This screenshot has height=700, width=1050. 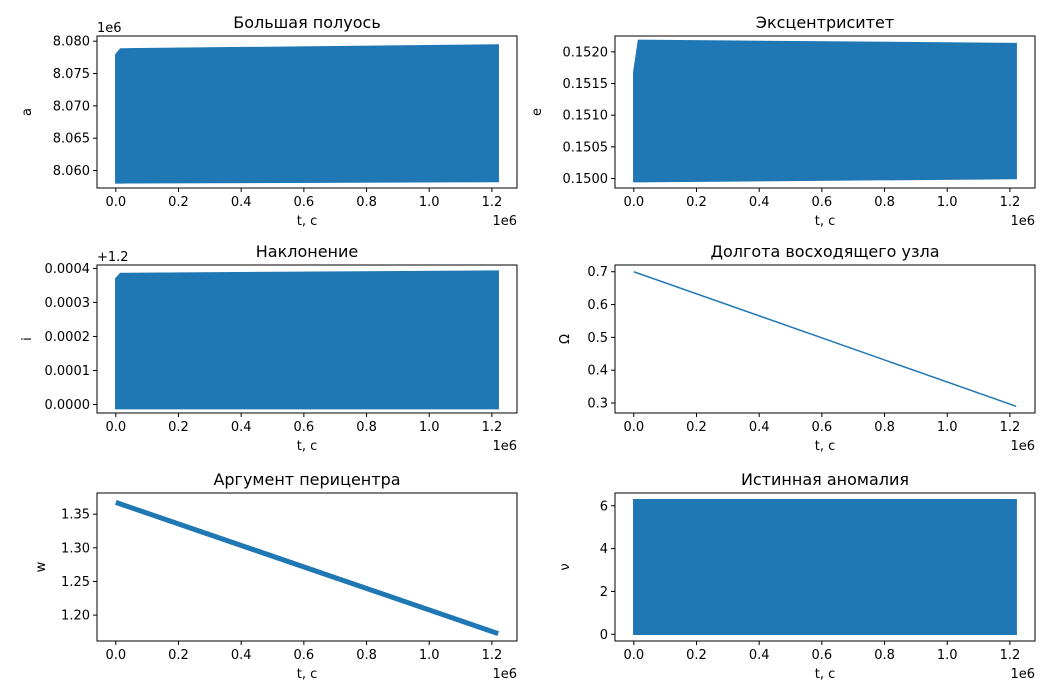 What do you see at coordinates (597, 338) in the screenshot?
I see `y-tick-label: 0.5` at bounding box center [597, 338].